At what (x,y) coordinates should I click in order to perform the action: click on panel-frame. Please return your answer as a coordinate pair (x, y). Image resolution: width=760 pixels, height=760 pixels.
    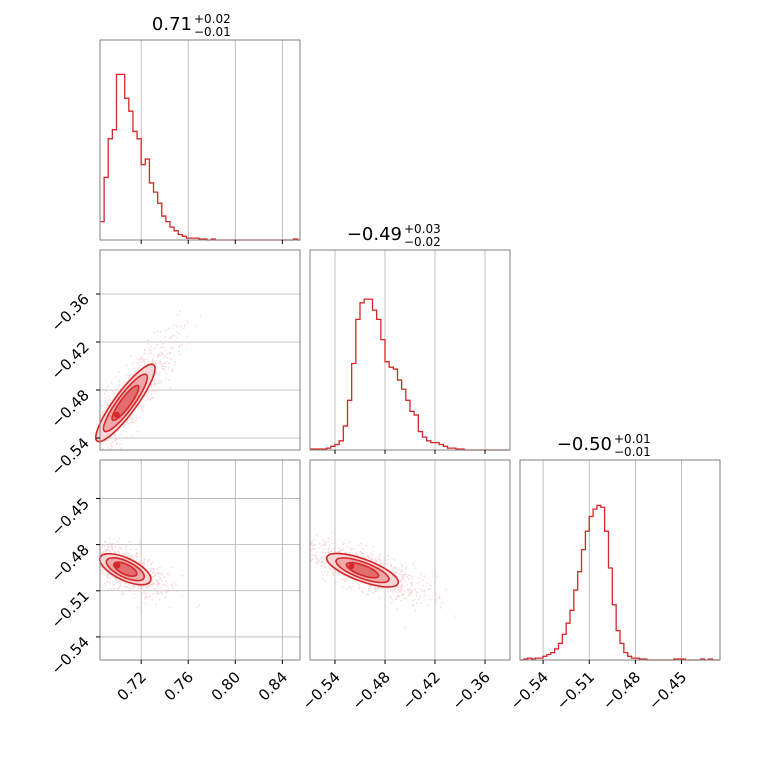
    Looking at the image, I should click on (200, 350).